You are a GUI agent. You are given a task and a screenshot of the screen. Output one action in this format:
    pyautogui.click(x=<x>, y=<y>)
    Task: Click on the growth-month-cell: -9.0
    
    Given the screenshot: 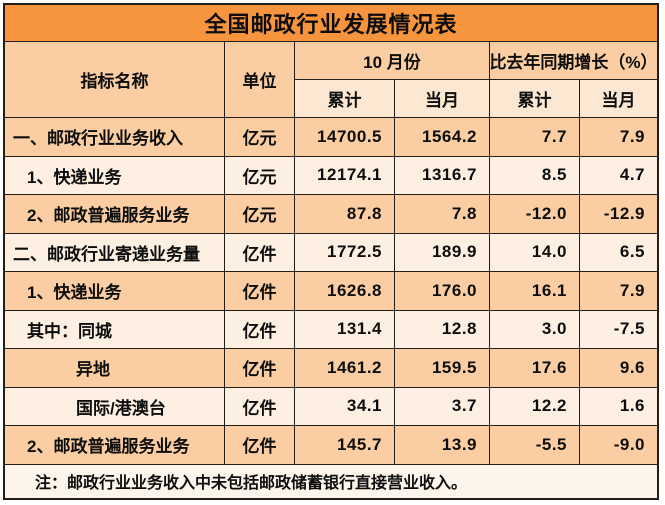 What is the action you would take?
    pyautogui.click(x=618, y=445)
    